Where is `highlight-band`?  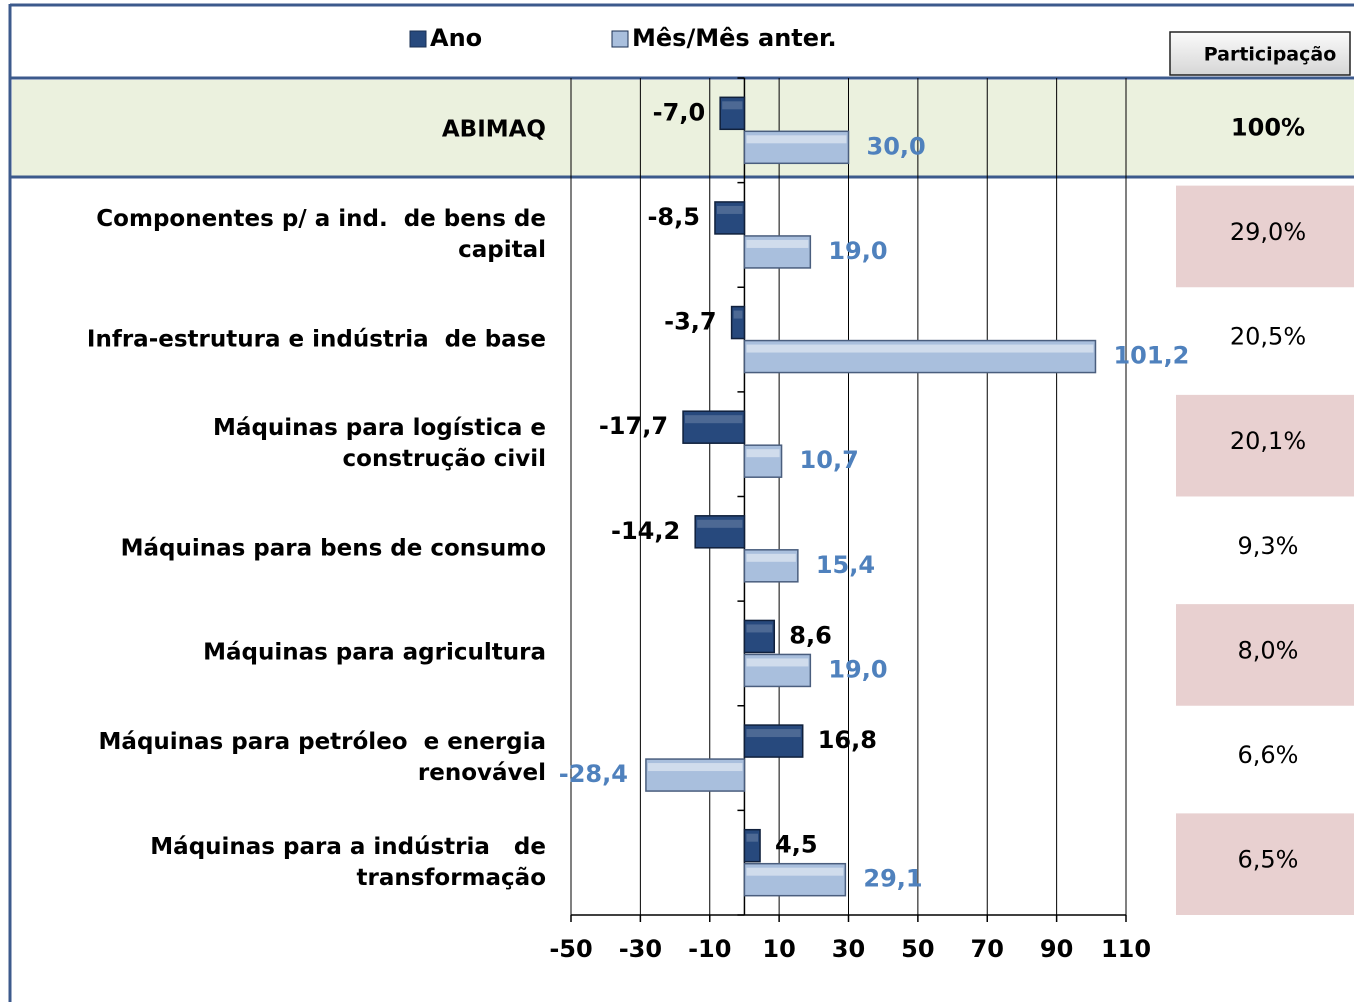 highlight-band is located at coordinates (683, 128).